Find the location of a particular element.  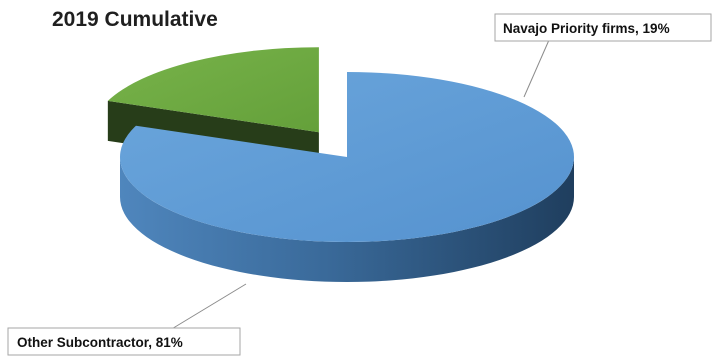

data-label-navajo: Navajo Priority firms, 19% is located at coordinates (603, 27).